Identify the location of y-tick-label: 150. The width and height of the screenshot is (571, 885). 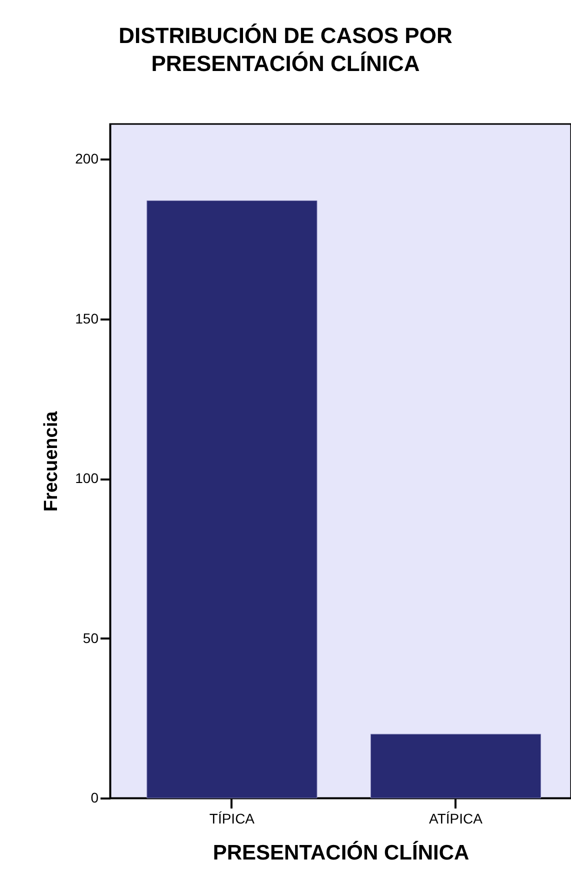
(87, 318).